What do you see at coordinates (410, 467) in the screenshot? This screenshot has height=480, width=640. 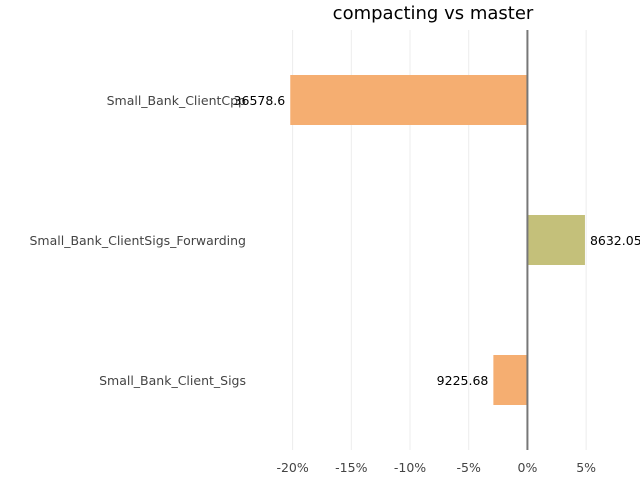 I see `x-tick-label: -10%` at bounding box center [410, 467].